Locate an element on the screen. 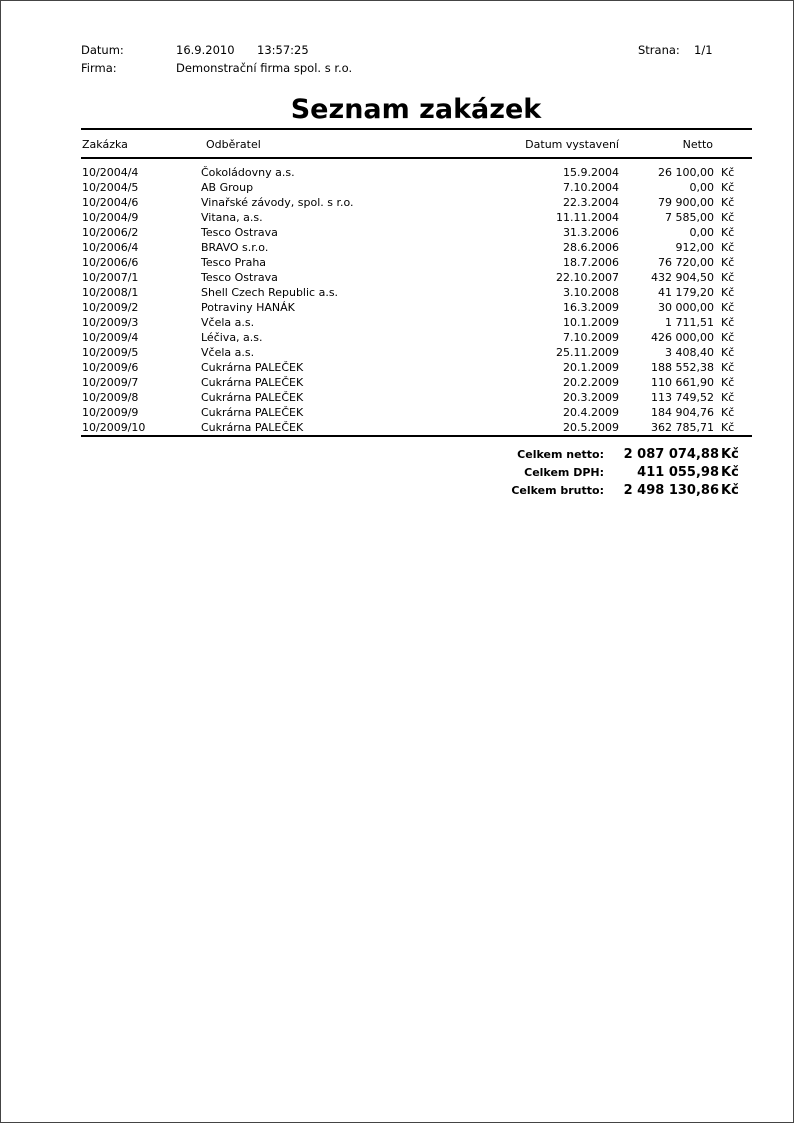 This screenshot has height=1123, width=794. table-row: 10/2004/5 AB Group 7.10.2004 0,00 Kč is located at coordinates (397, 187).